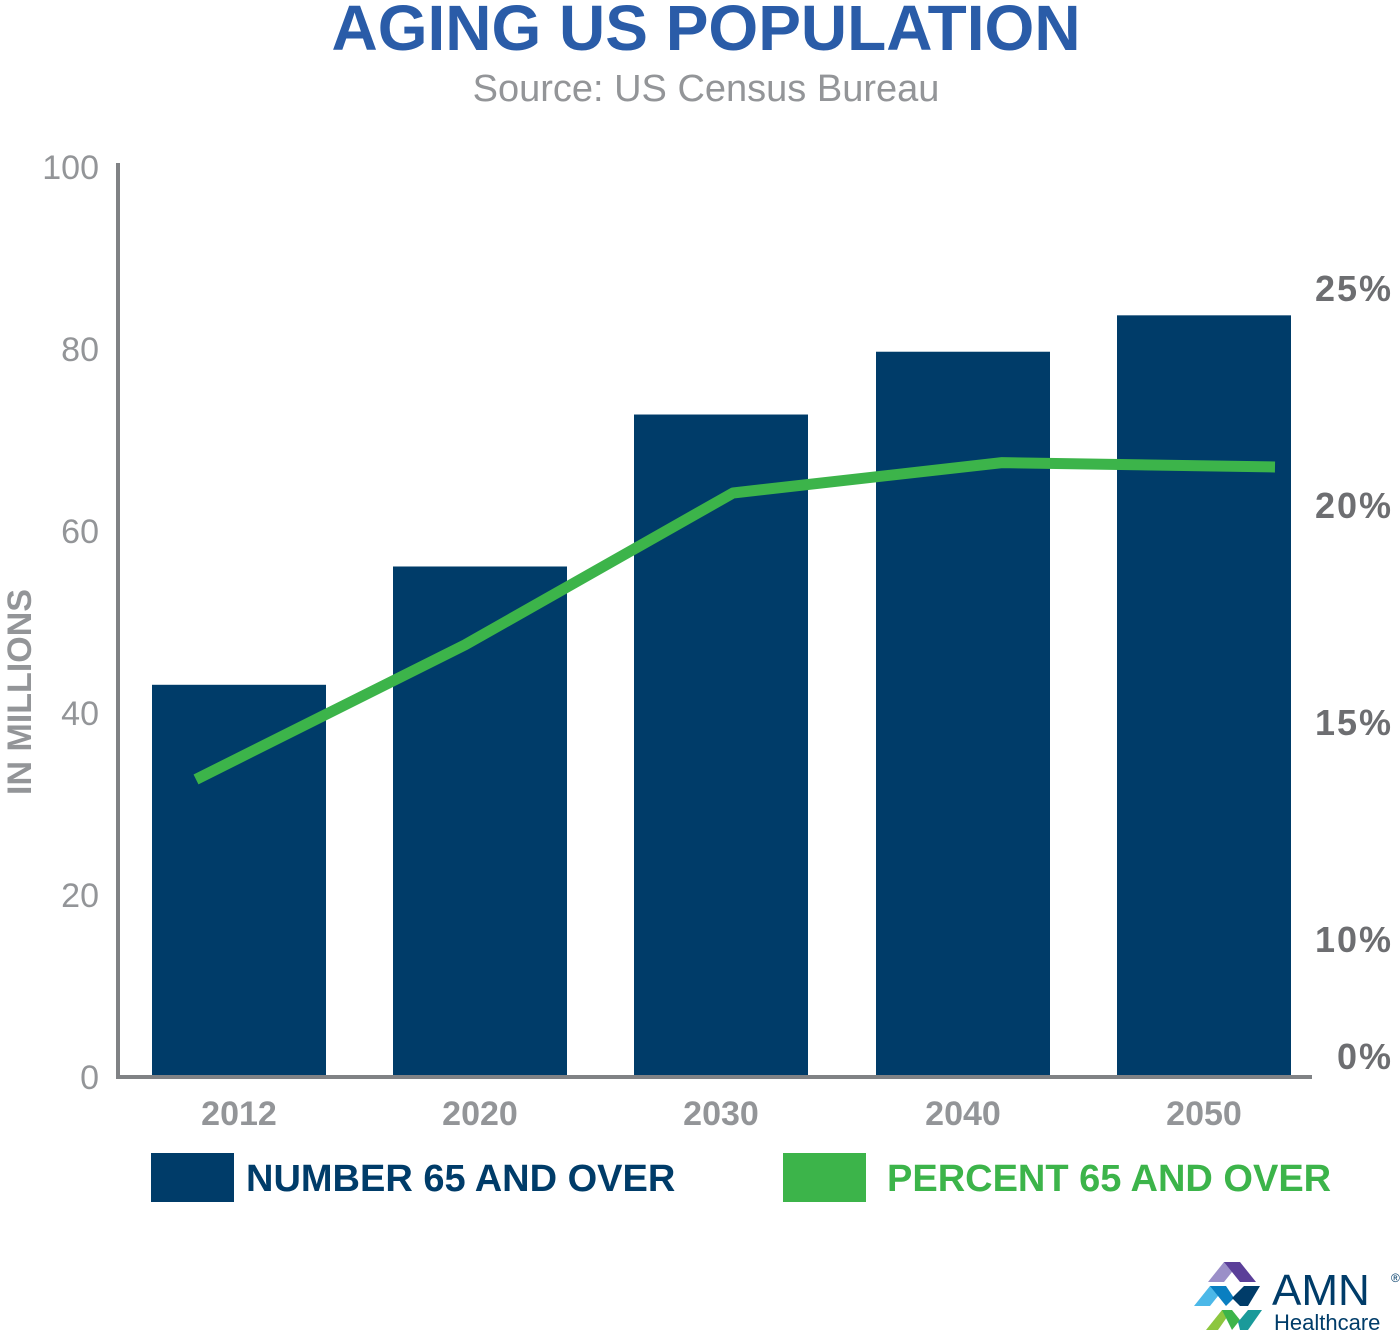 The width and height of the screenshot is (1400, 1337). What do you see at coordinates (480, 821) in the screenshot?
I see `bar-2020` at bounding box center [480, 821].